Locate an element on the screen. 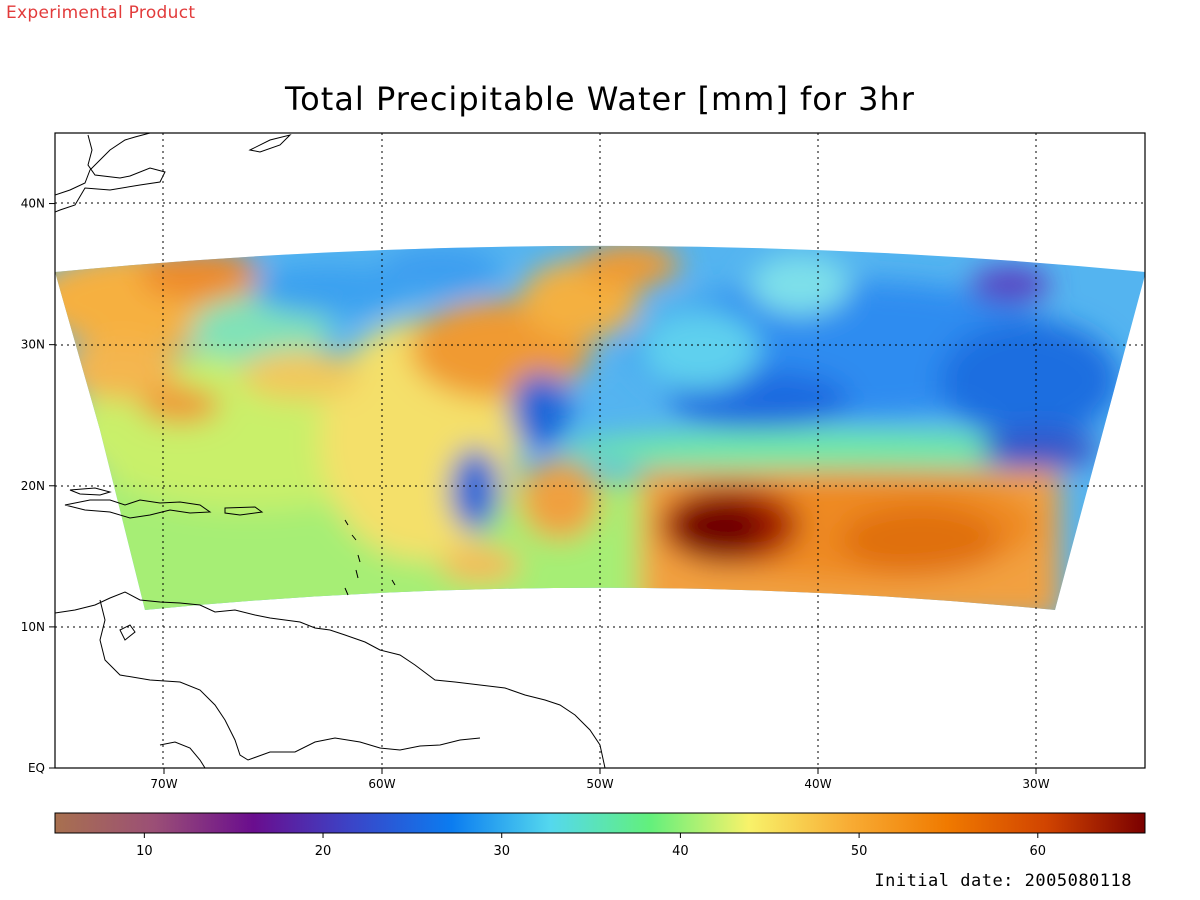 The width and height of the screenshot is (1200, 900). longitude-axis: 70W 60W 50W 40W 30W is located at coordinates (600, 779).